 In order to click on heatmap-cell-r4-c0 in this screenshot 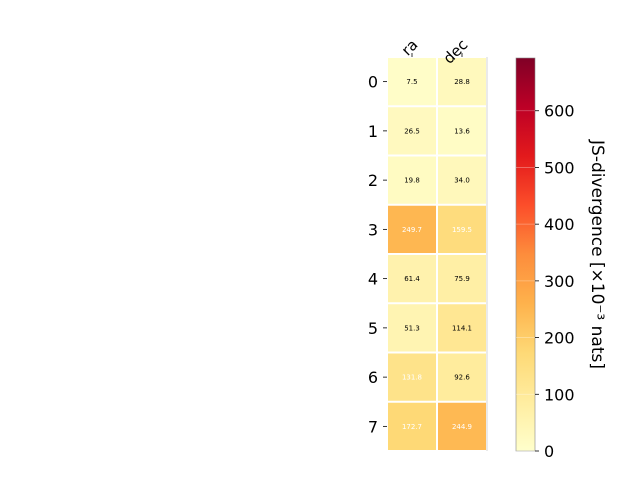, I will do `click(412, 279)`.